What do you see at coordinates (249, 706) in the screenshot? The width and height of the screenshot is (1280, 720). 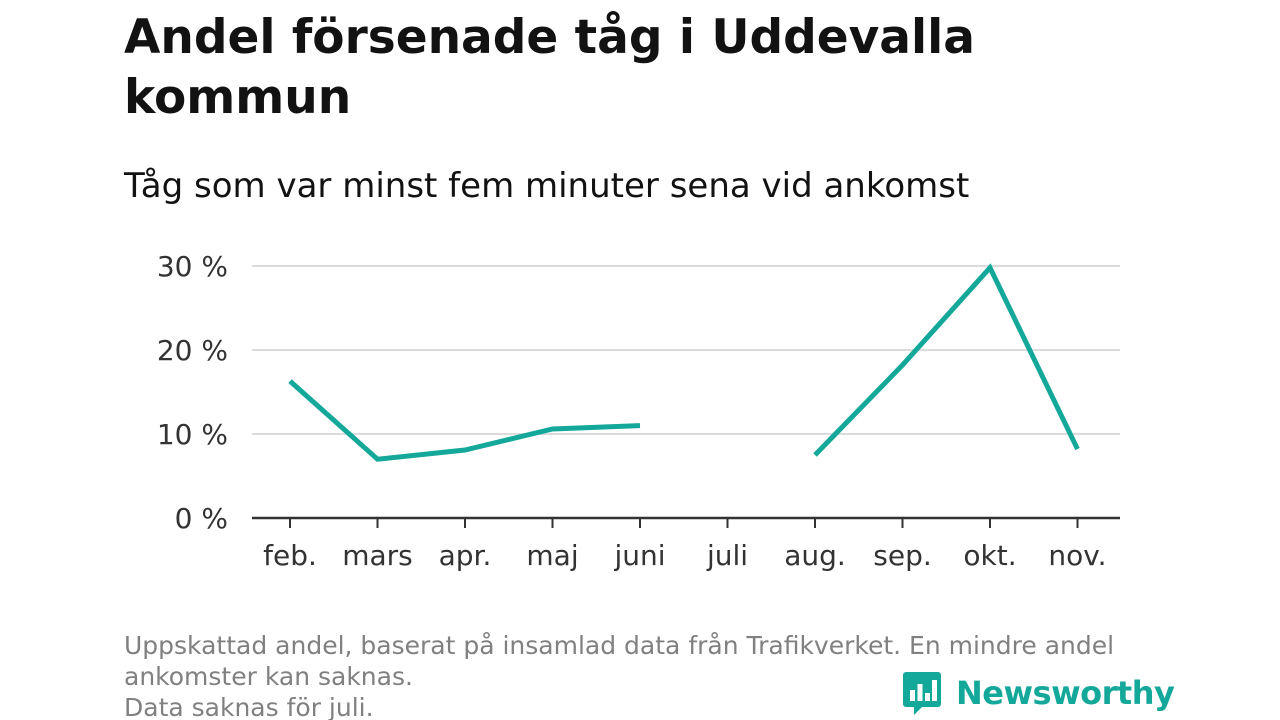 I see `footnote-line-3: Data saknas för juli.` at bounding box center [249, 706].